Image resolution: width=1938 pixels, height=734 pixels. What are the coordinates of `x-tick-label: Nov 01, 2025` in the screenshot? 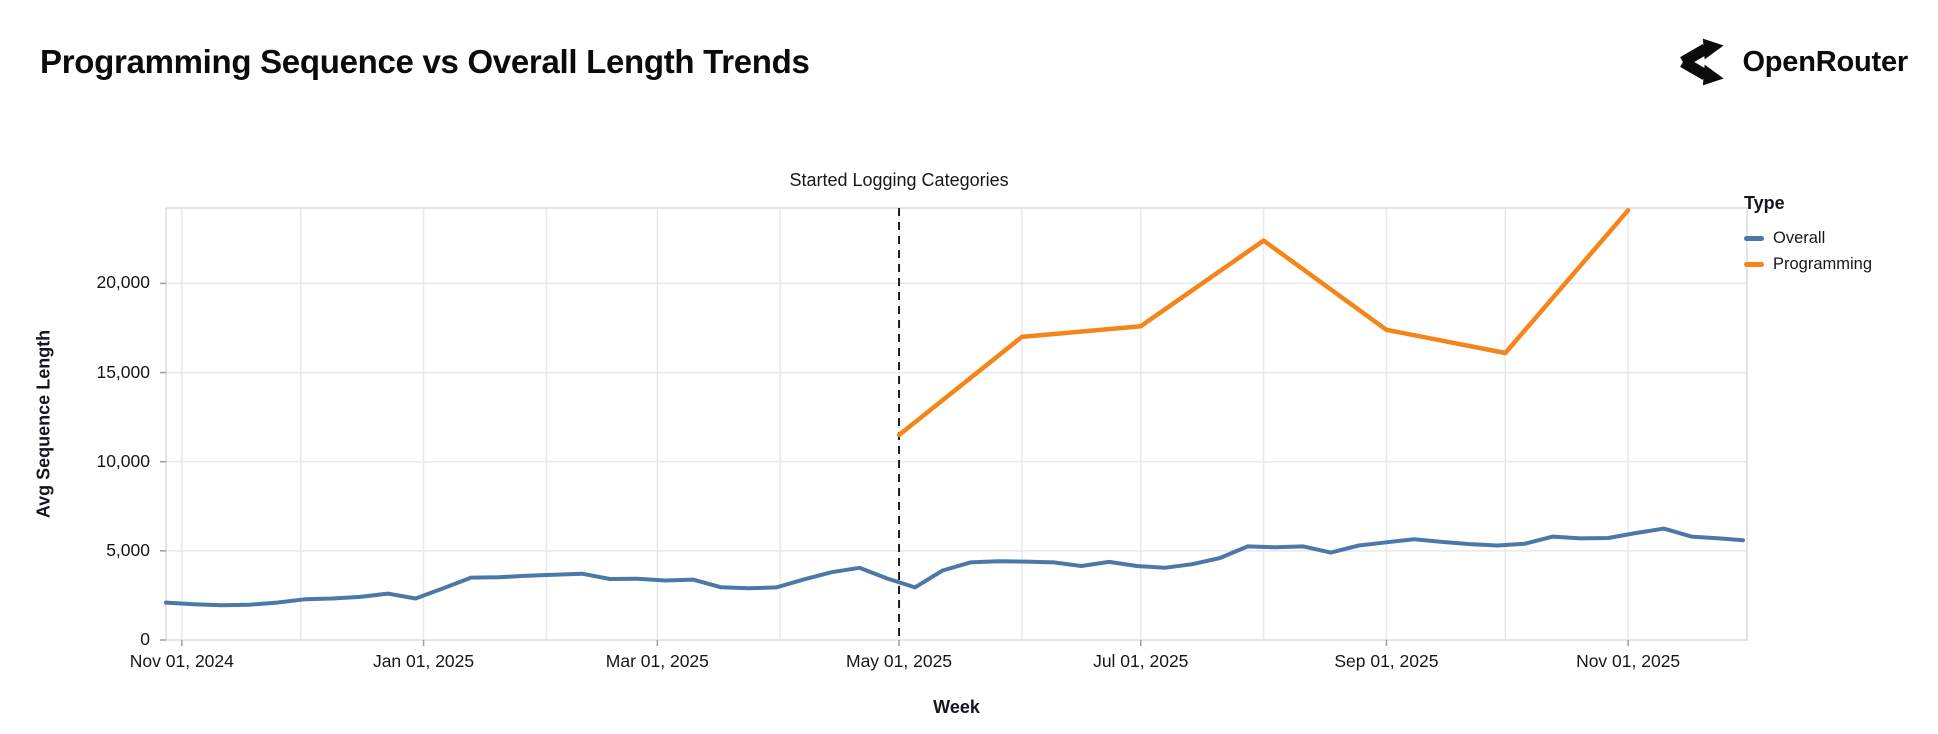 It's located at (1628, 661).